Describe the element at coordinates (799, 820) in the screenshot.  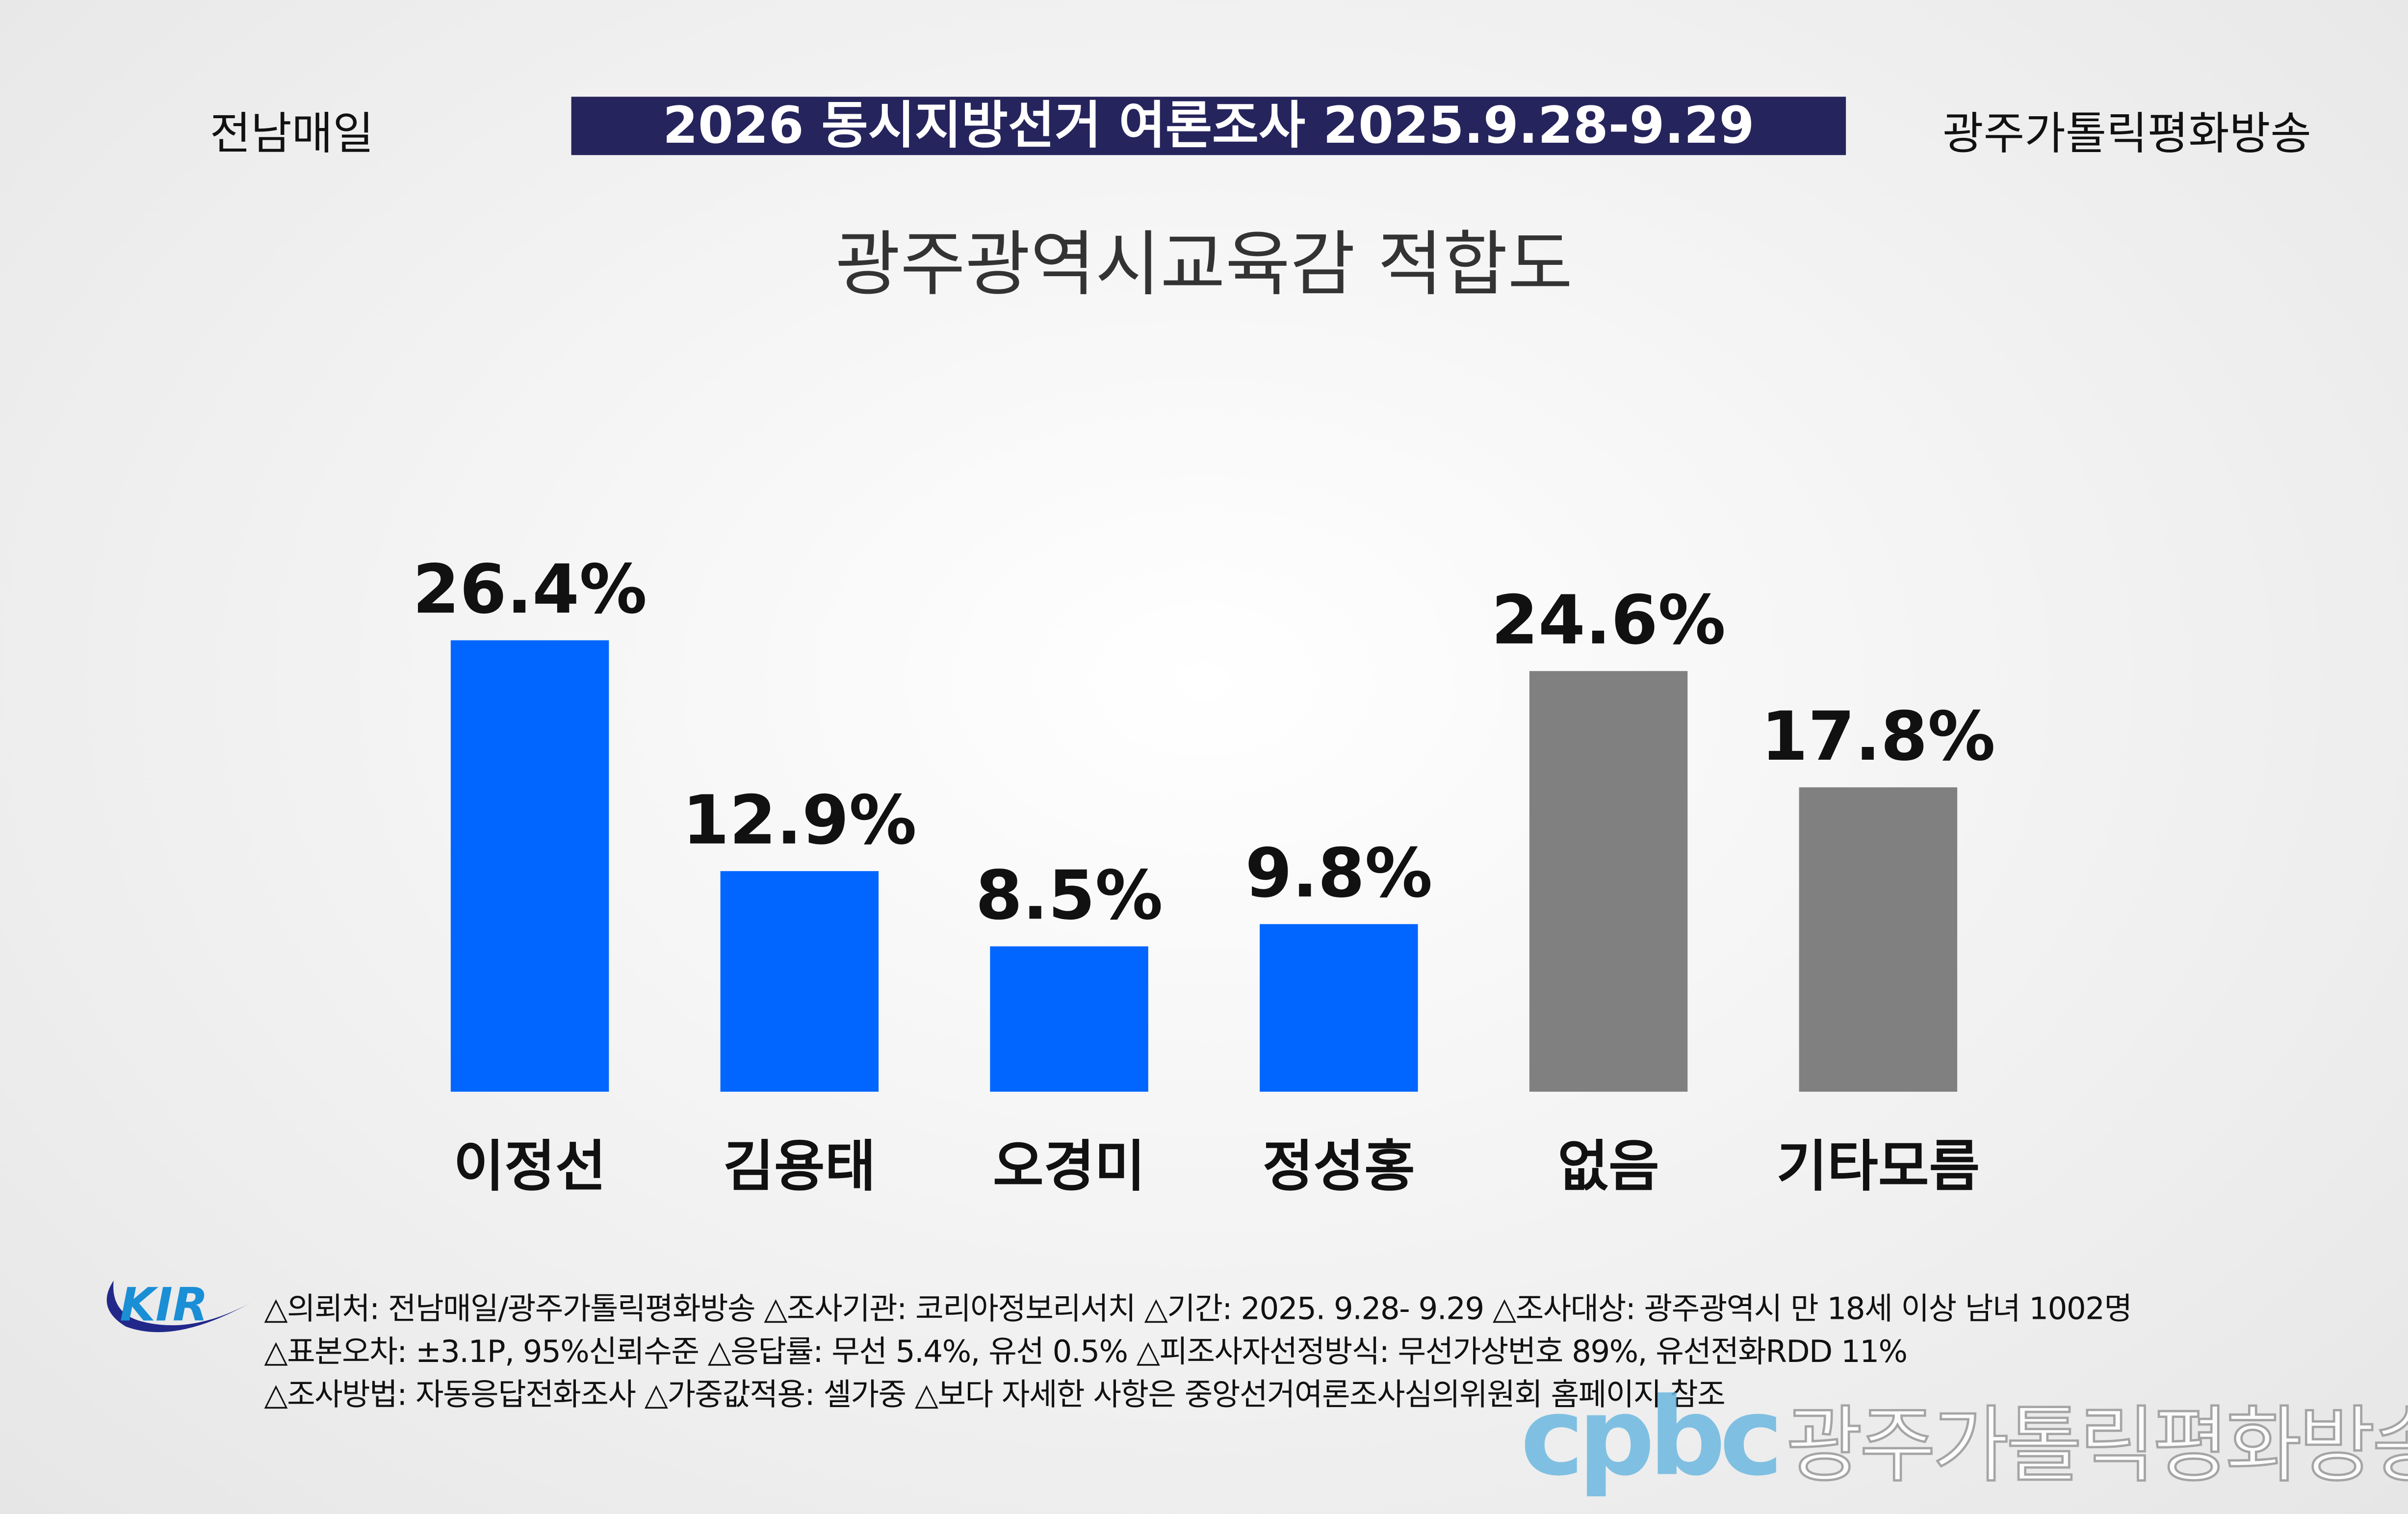
I see `value-label: 12.9%` at that location.